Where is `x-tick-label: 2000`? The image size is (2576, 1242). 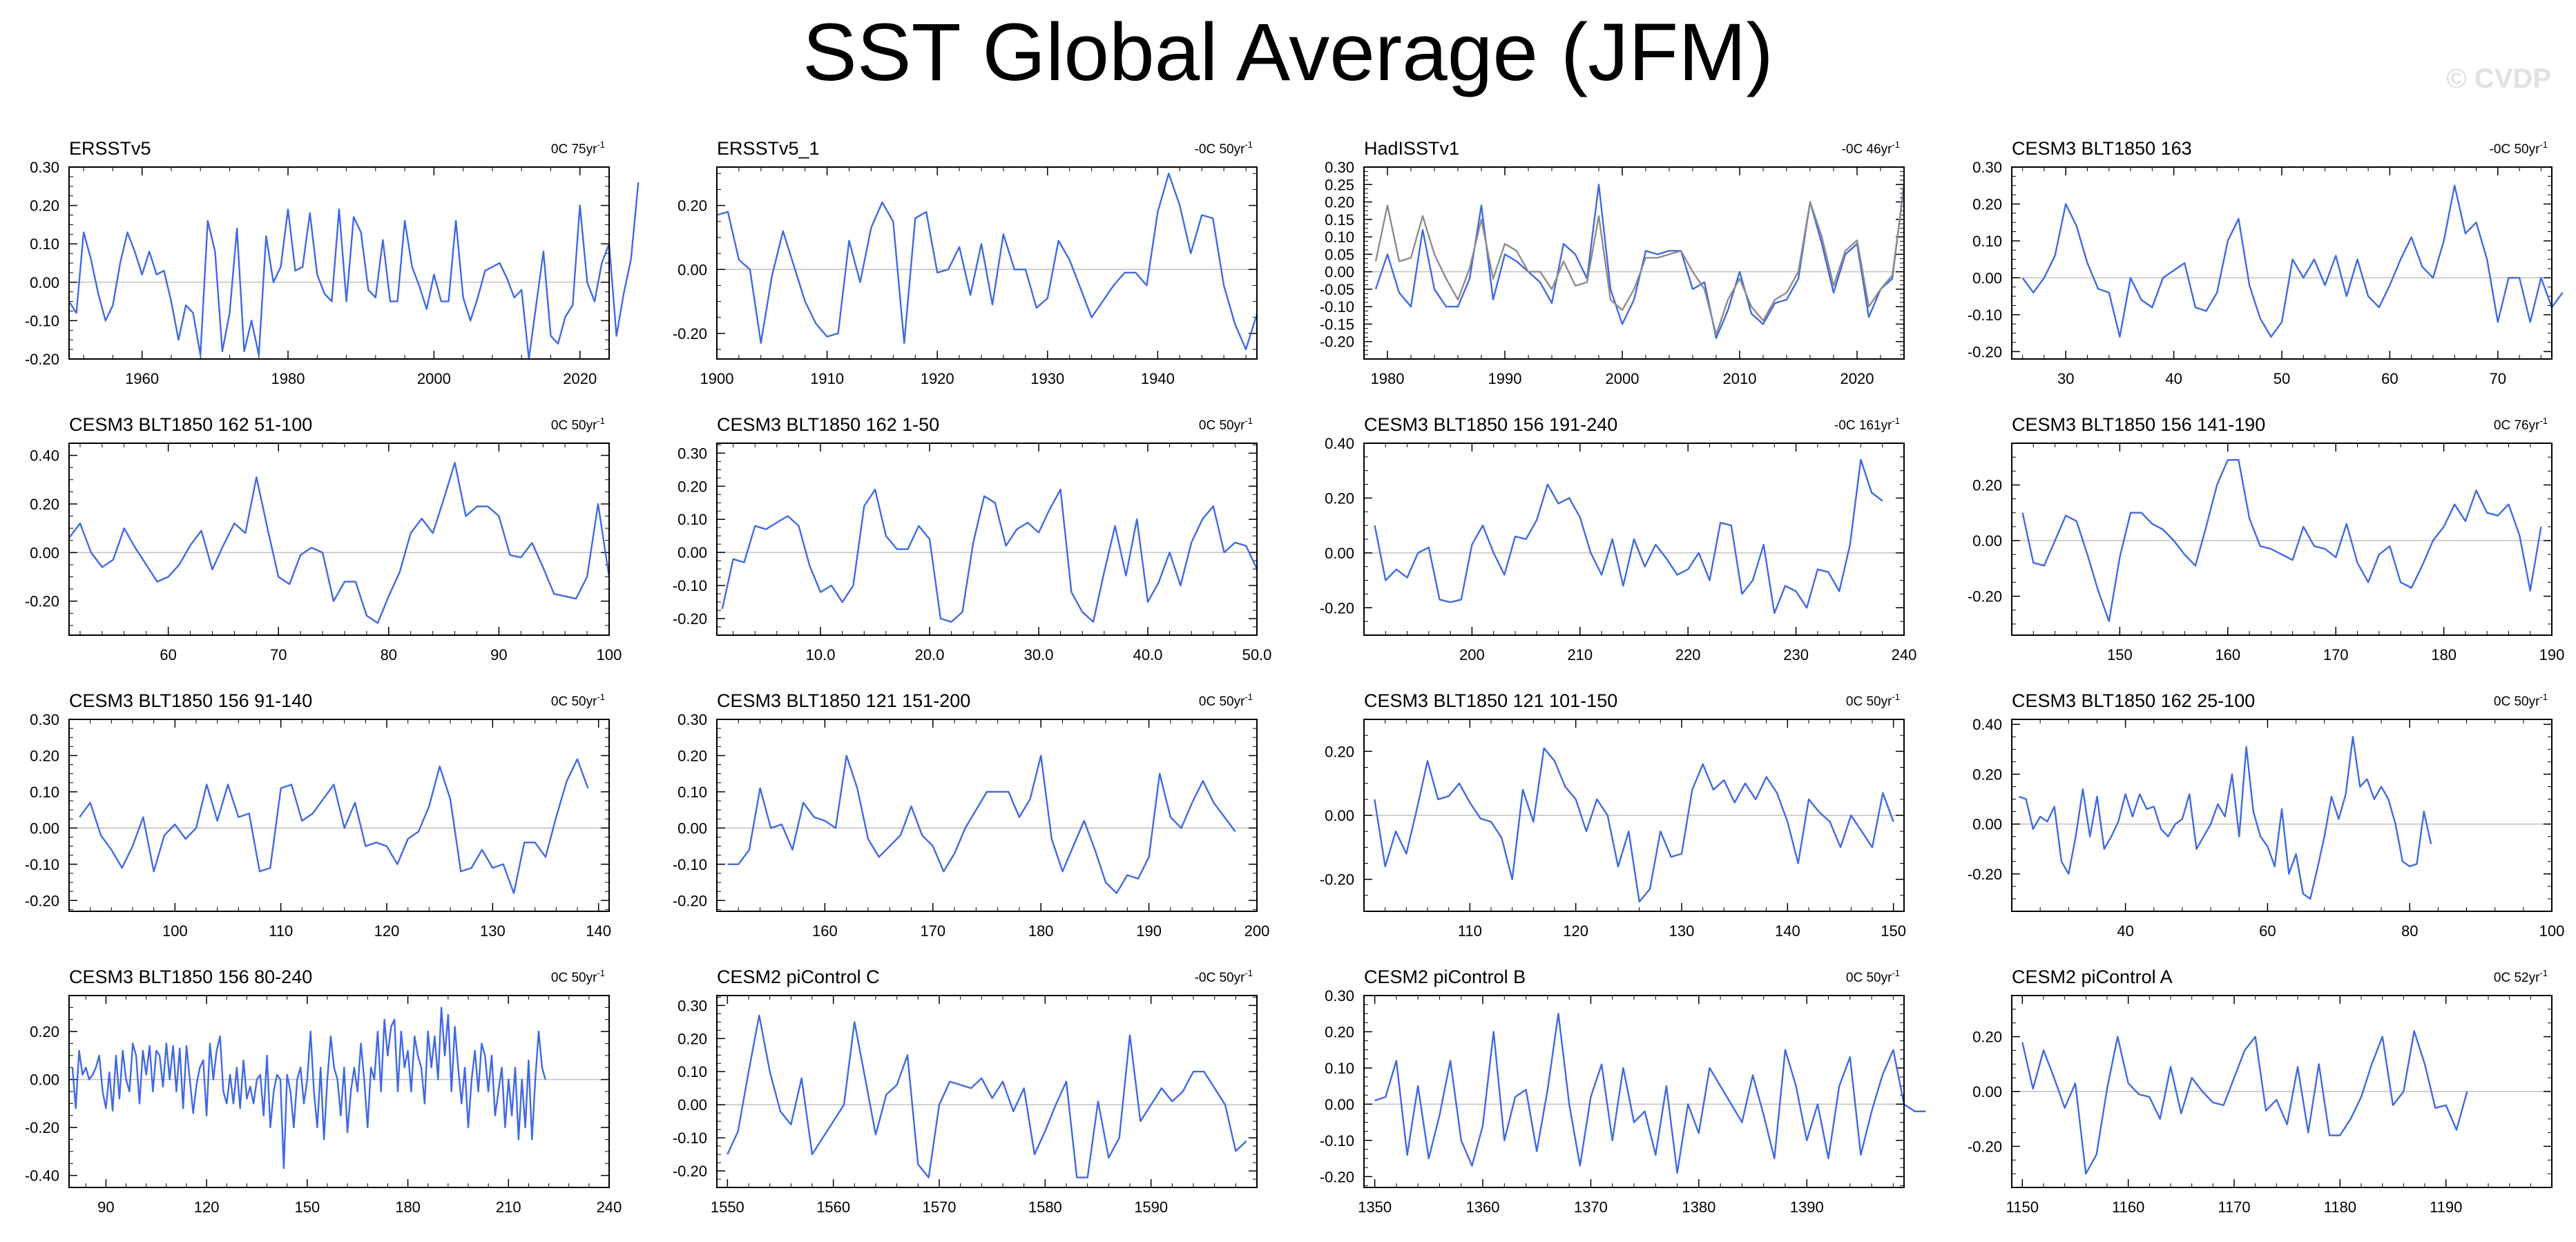
x-tick-label: 2000 is located at coordinates (1623, 378).